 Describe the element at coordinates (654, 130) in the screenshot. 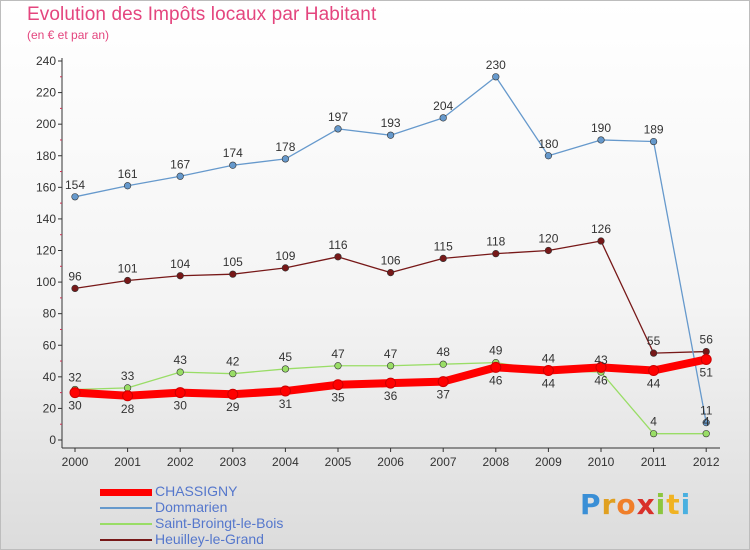

I see `data-label: 189` at that location.